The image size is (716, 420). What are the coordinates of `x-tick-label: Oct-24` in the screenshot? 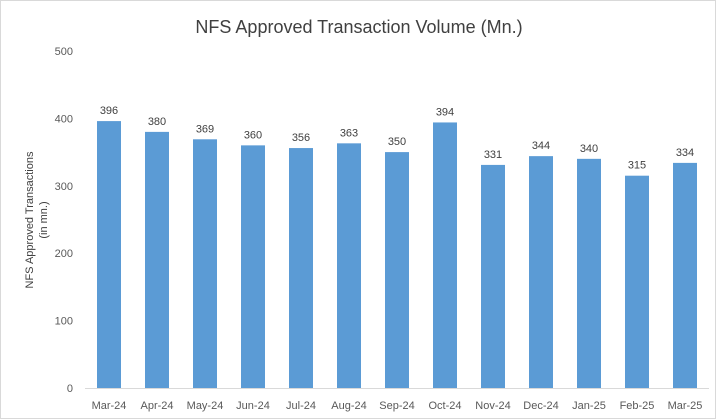 It's located at (444, 406).